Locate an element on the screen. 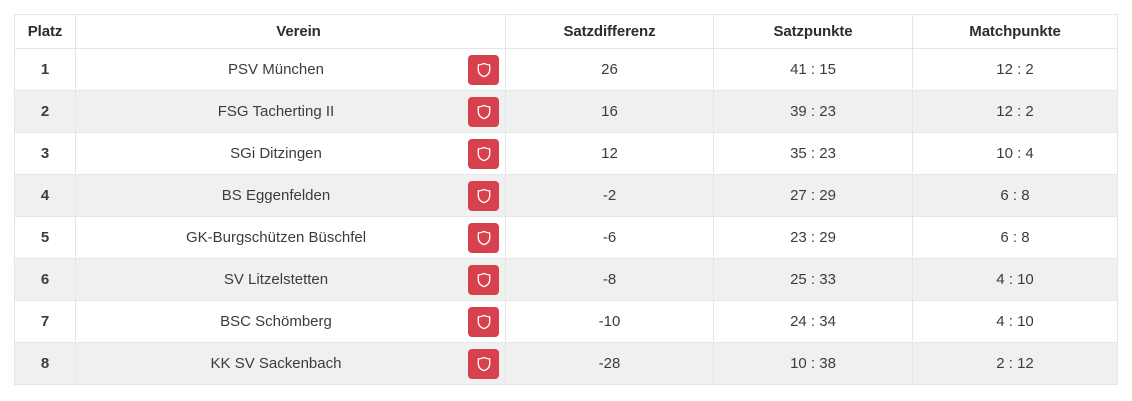 Image resolution: width=1132 pixels, height=401 pixels. rank-cell: 3 is located at coordinates (45, 153).